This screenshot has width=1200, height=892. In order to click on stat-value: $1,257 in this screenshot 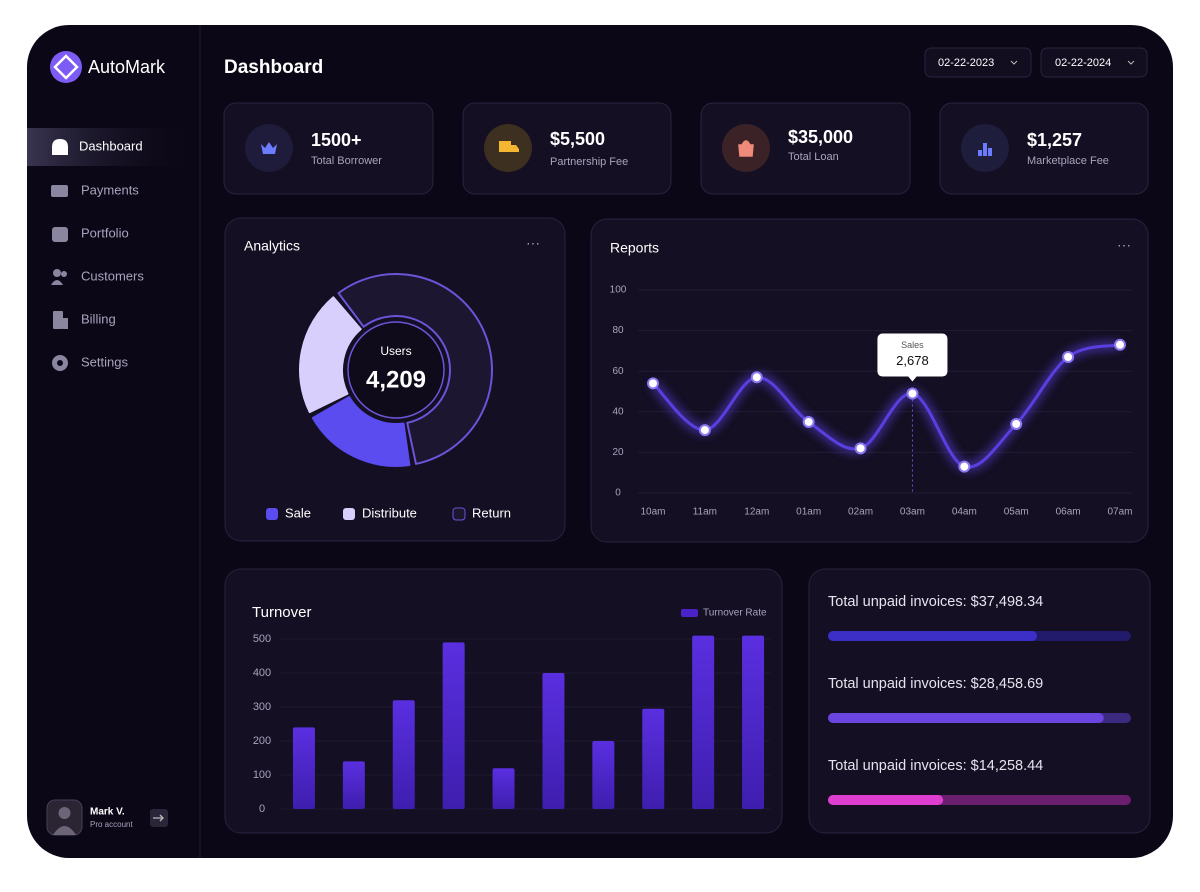, I will do `click(1054, 140)`.